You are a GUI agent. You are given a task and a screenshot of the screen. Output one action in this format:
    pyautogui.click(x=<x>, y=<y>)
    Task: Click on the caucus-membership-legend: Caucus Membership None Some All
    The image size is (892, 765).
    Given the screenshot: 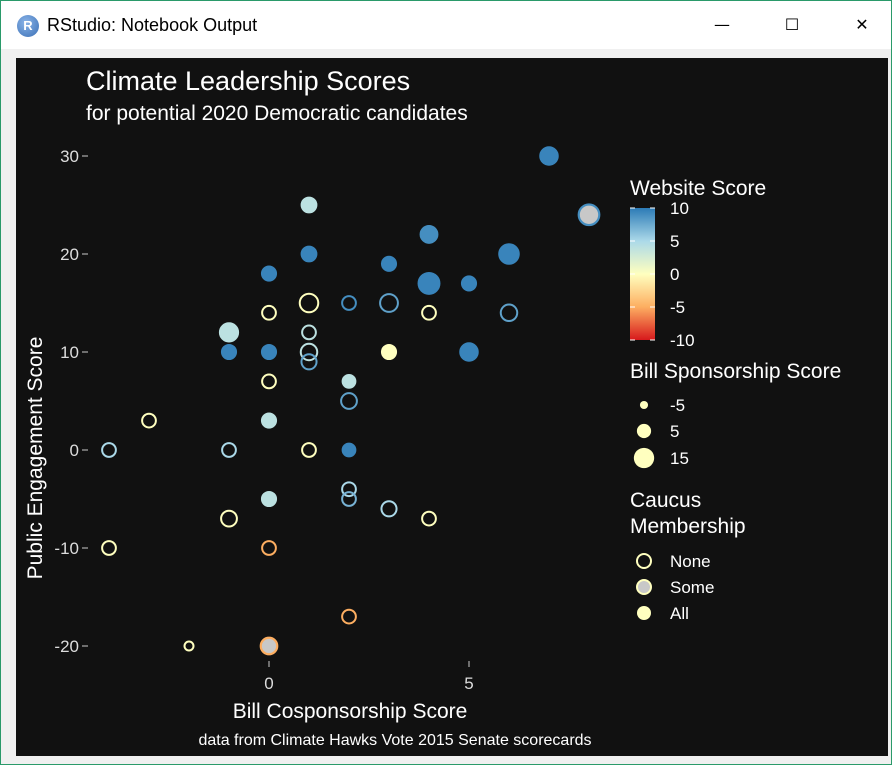 What is the action you would take?
    pyautogui.click(x=688, y=556)
    